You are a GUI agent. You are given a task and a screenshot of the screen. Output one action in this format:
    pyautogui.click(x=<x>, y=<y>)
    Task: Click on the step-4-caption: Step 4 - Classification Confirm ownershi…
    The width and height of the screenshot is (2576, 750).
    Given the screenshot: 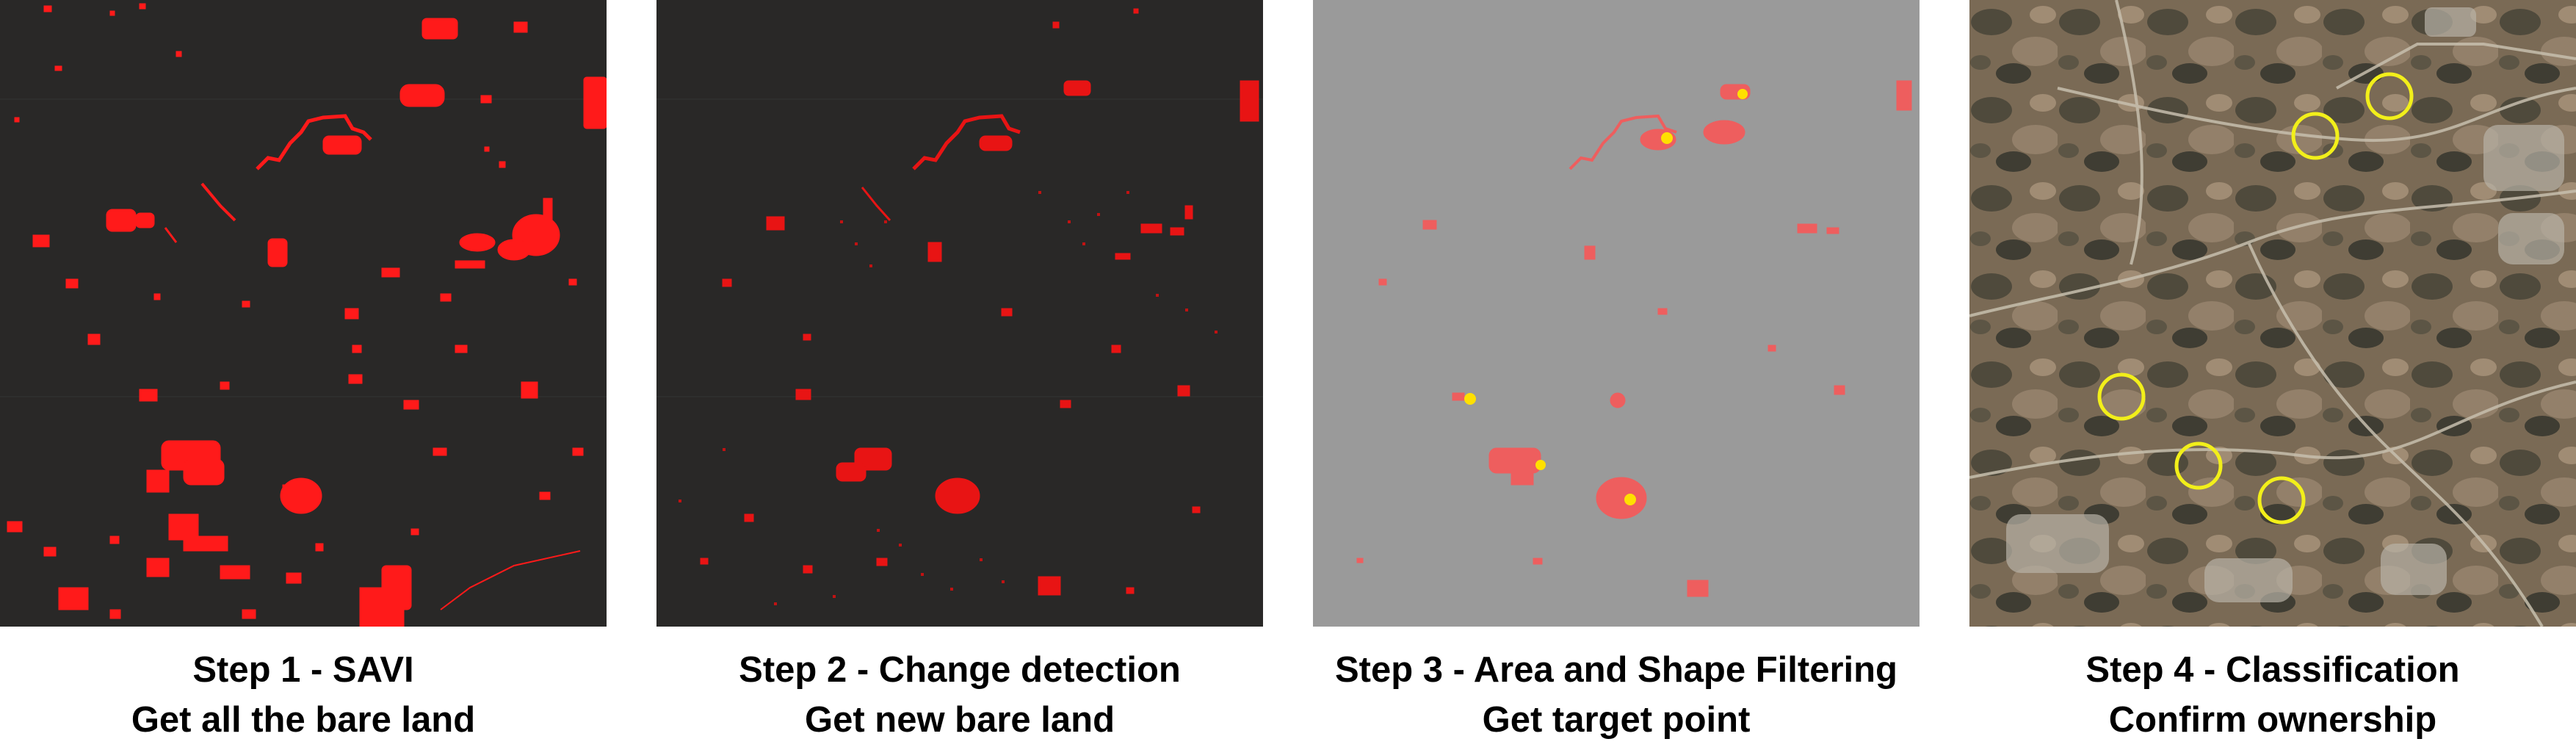 What is the action you would take?
    pyautogui.click(x=2258, y=695)
    